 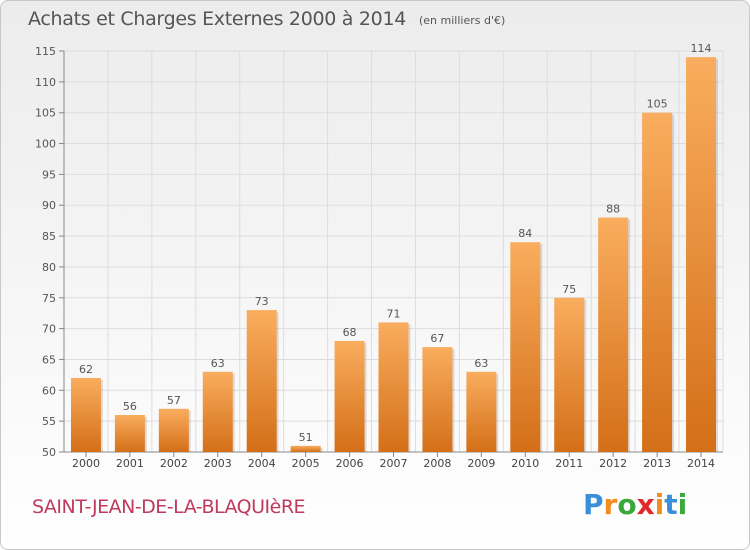 I want to click on logo-letter: t, so click(x=671, y=504).